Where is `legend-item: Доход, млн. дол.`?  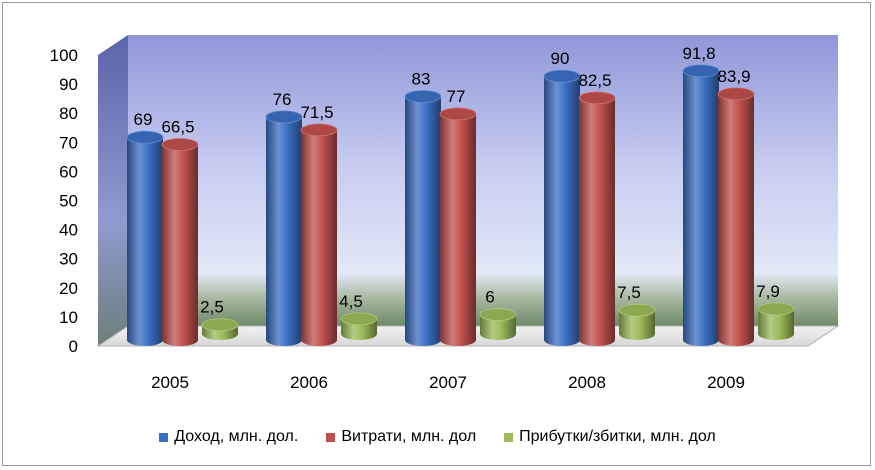
legend-item: Доход, млн. дол. is located at coordinates (228, 437).